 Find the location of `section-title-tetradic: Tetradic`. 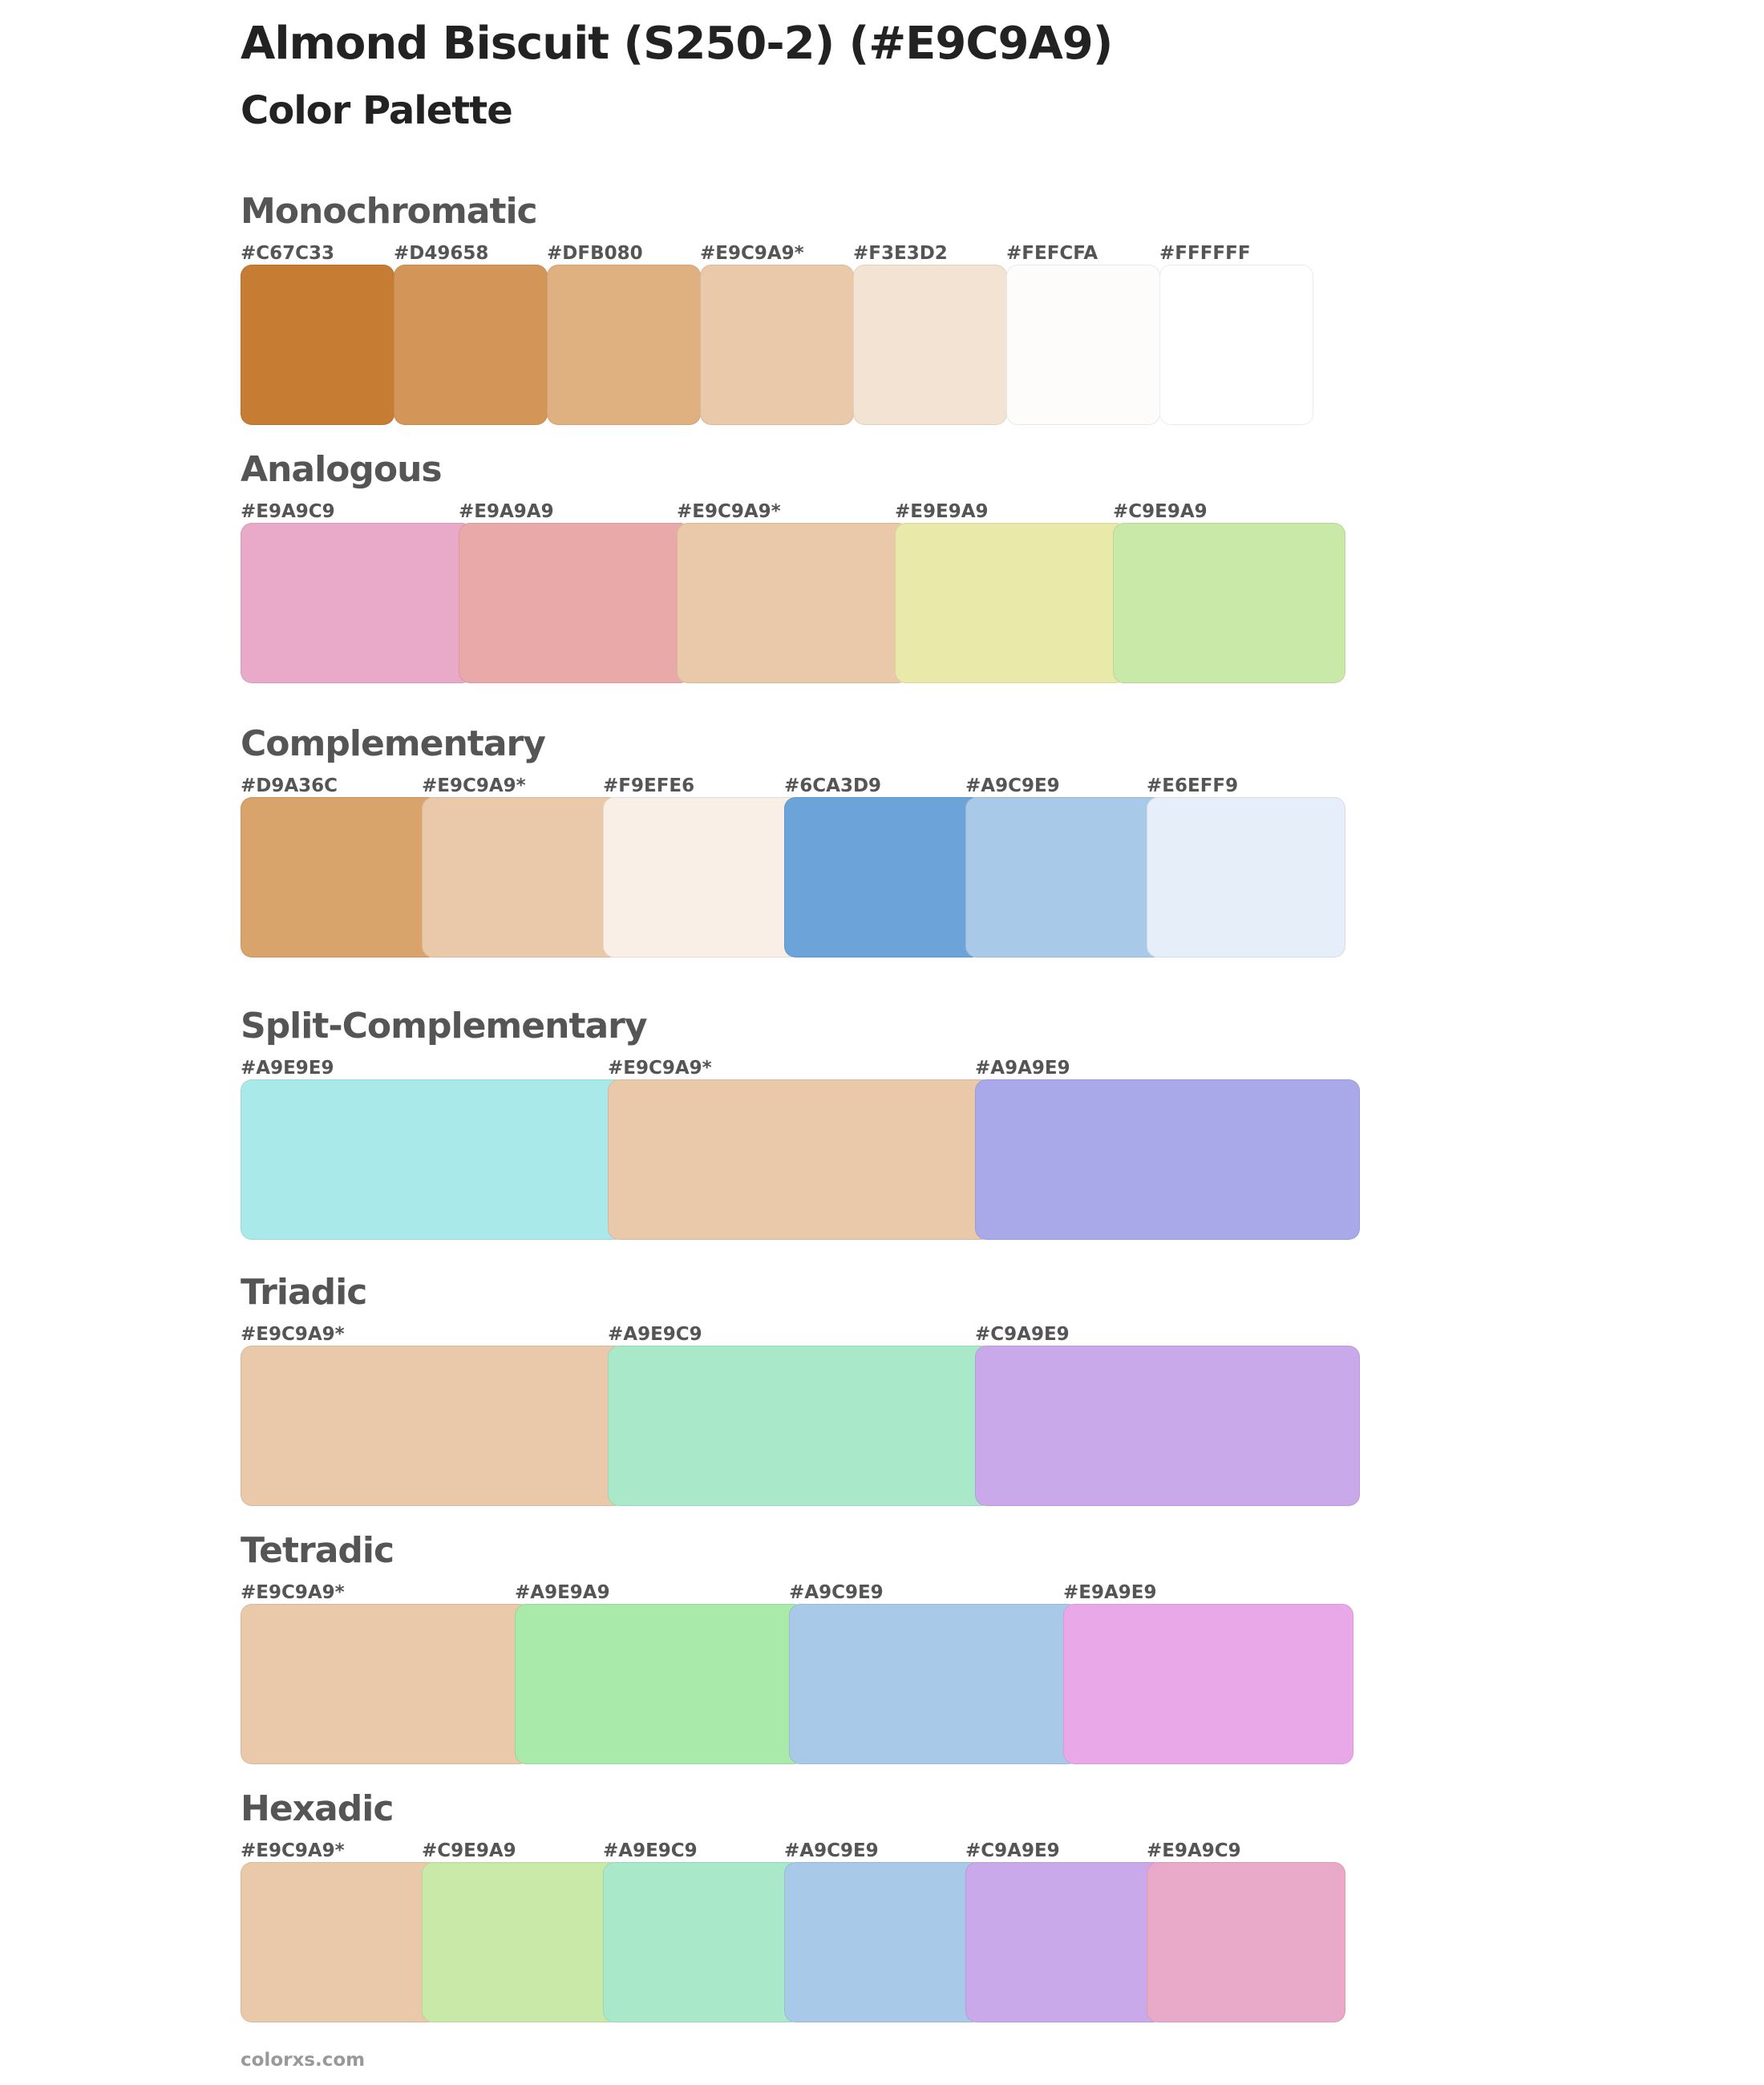

section-title-tetradic: Tetradic is located at coordinates (317, 1550).